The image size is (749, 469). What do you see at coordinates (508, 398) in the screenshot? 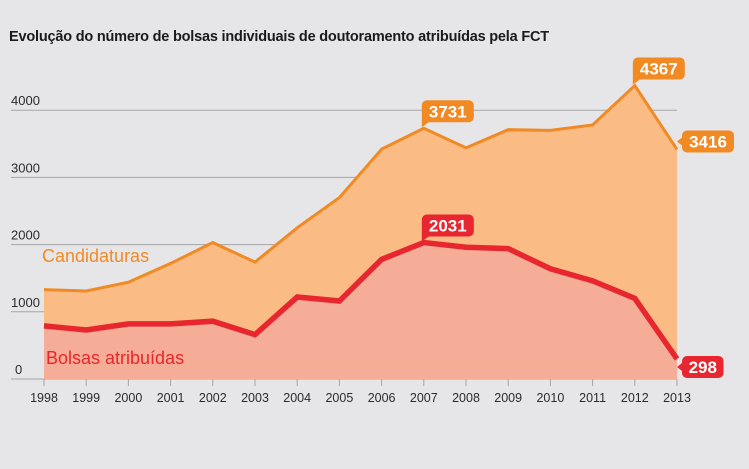
I see `x-tick-label: 2009` at bounding box center [508, 398].